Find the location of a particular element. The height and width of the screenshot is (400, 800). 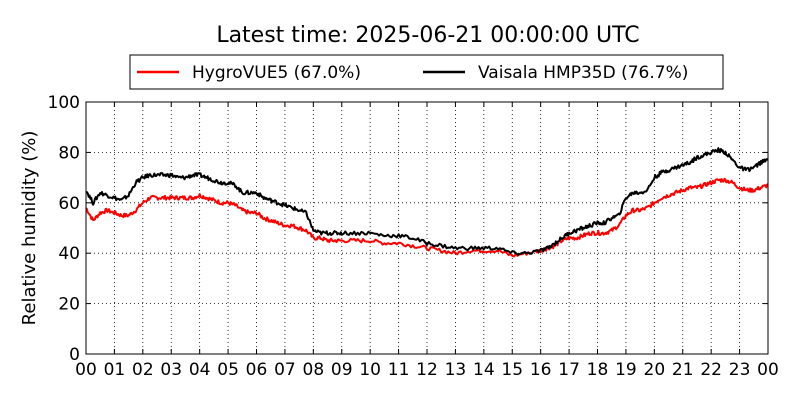

y-axis-label: Relative humidity (%) is located at coordinates (29, 228).